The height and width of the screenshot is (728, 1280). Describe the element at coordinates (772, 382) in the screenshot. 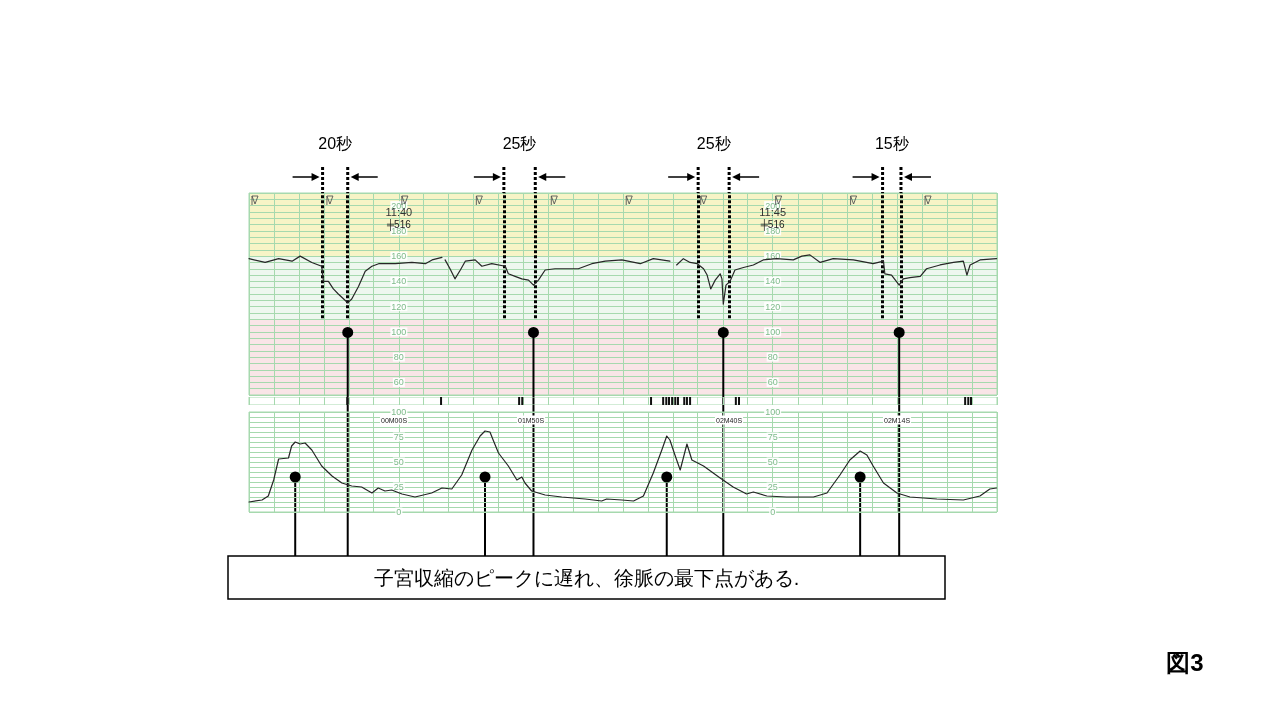

I see `y2-tick-label: 60` at that location.